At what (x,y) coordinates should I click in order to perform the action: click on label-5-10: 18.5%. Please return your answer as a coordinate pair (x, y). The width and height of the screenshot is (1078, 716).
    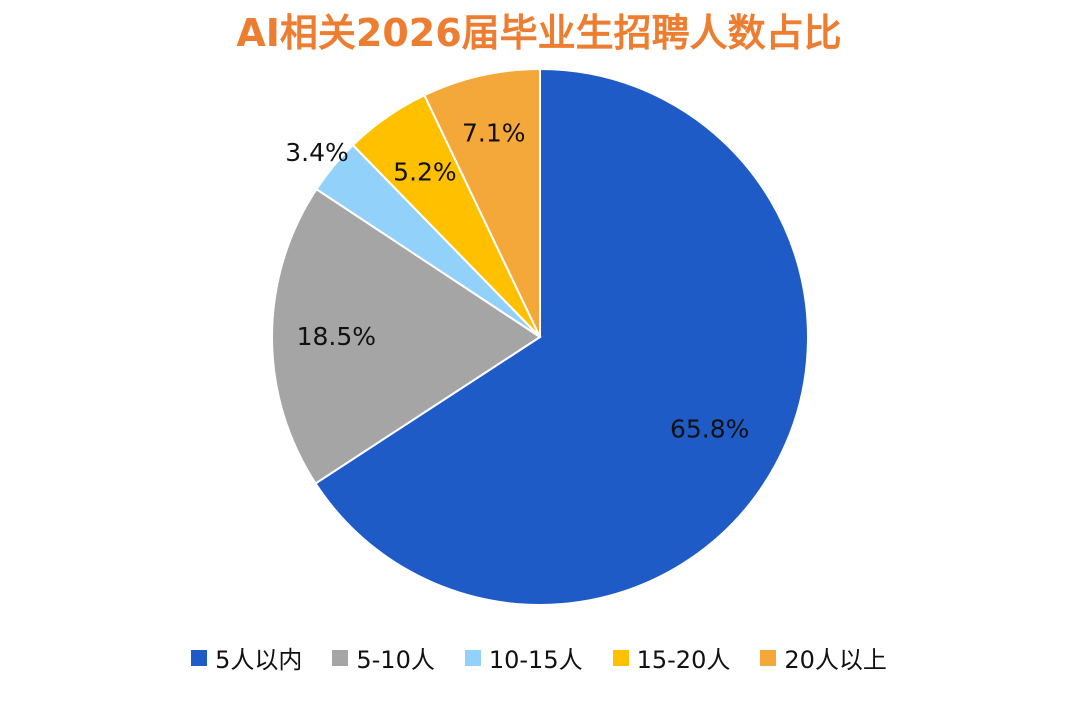
    Looking at the image, I should click on (336, 336).